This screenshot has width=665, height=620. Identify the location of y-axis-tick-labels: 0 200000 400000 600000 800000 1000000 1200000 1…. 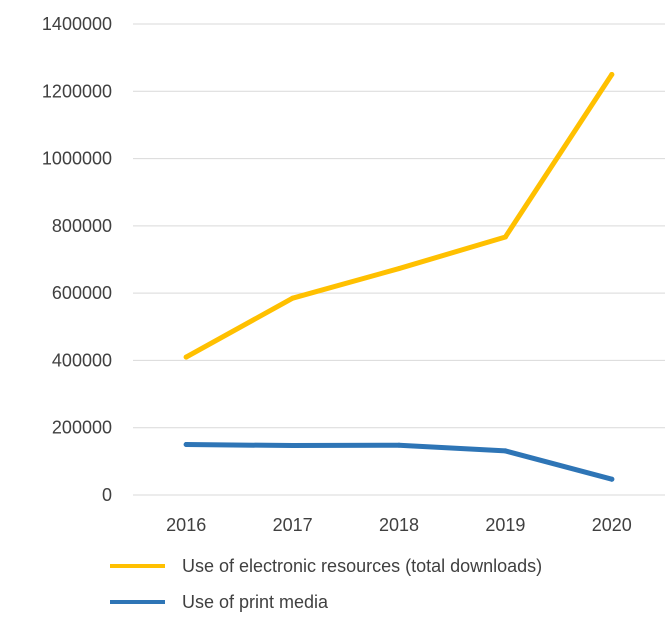
(77, 259).